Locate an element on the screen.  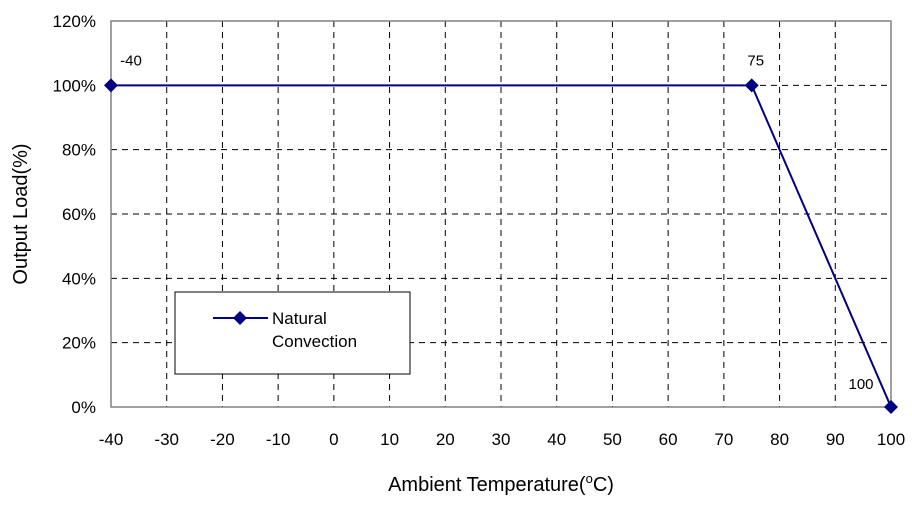
x-axis-label-main: Ambient Temperature( is located at coordinates (487, 485).